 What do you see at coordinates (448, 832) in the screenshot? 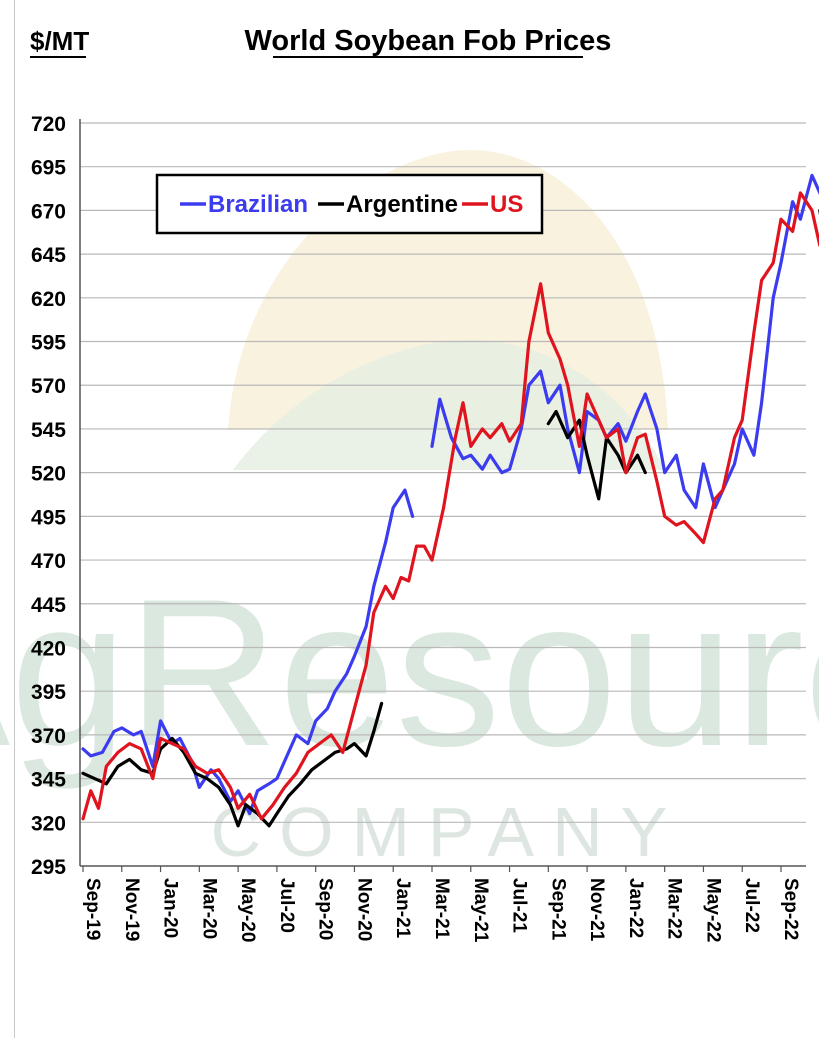
I see `watermark-company: COMPANY` at bounding box center [448, 832].